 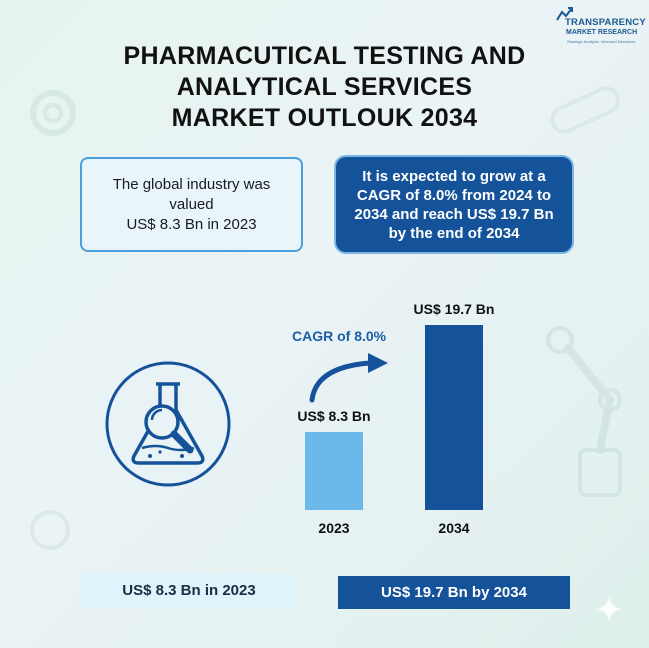 What do you see at coordinates (50, 530) in the screenshot?
I see `background-pill-icon` at bounding box center [50, 530].